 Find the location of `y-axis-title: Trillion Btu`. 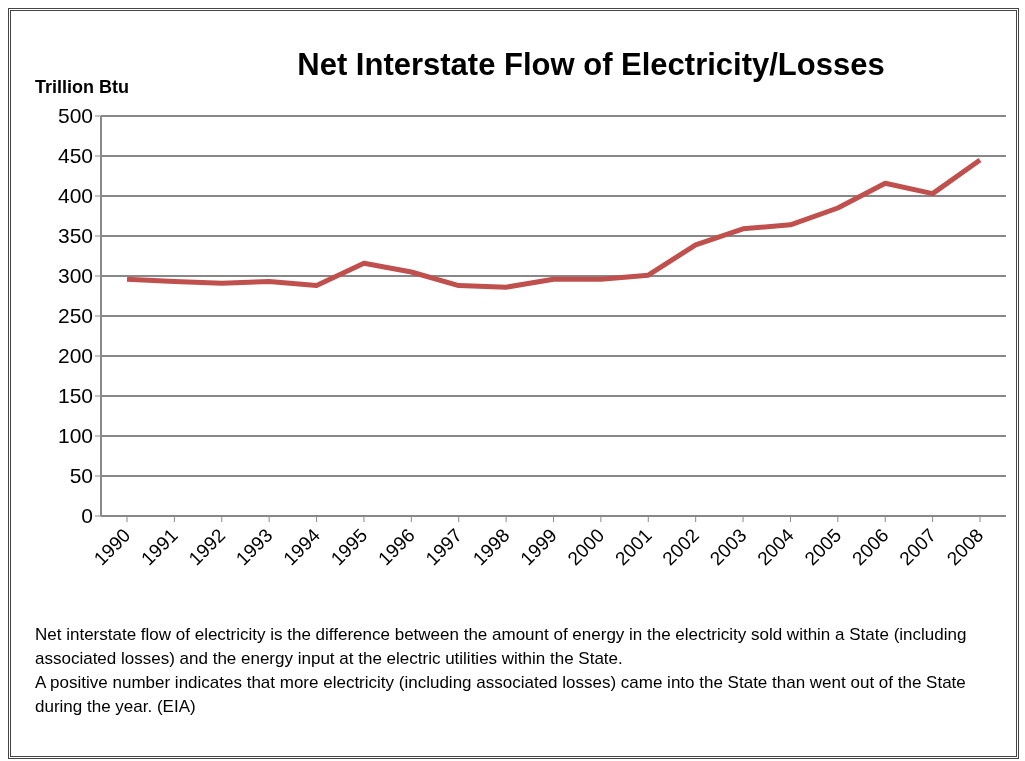

y-axis-title: Trillion Btu is located at coordinates (82, 87).